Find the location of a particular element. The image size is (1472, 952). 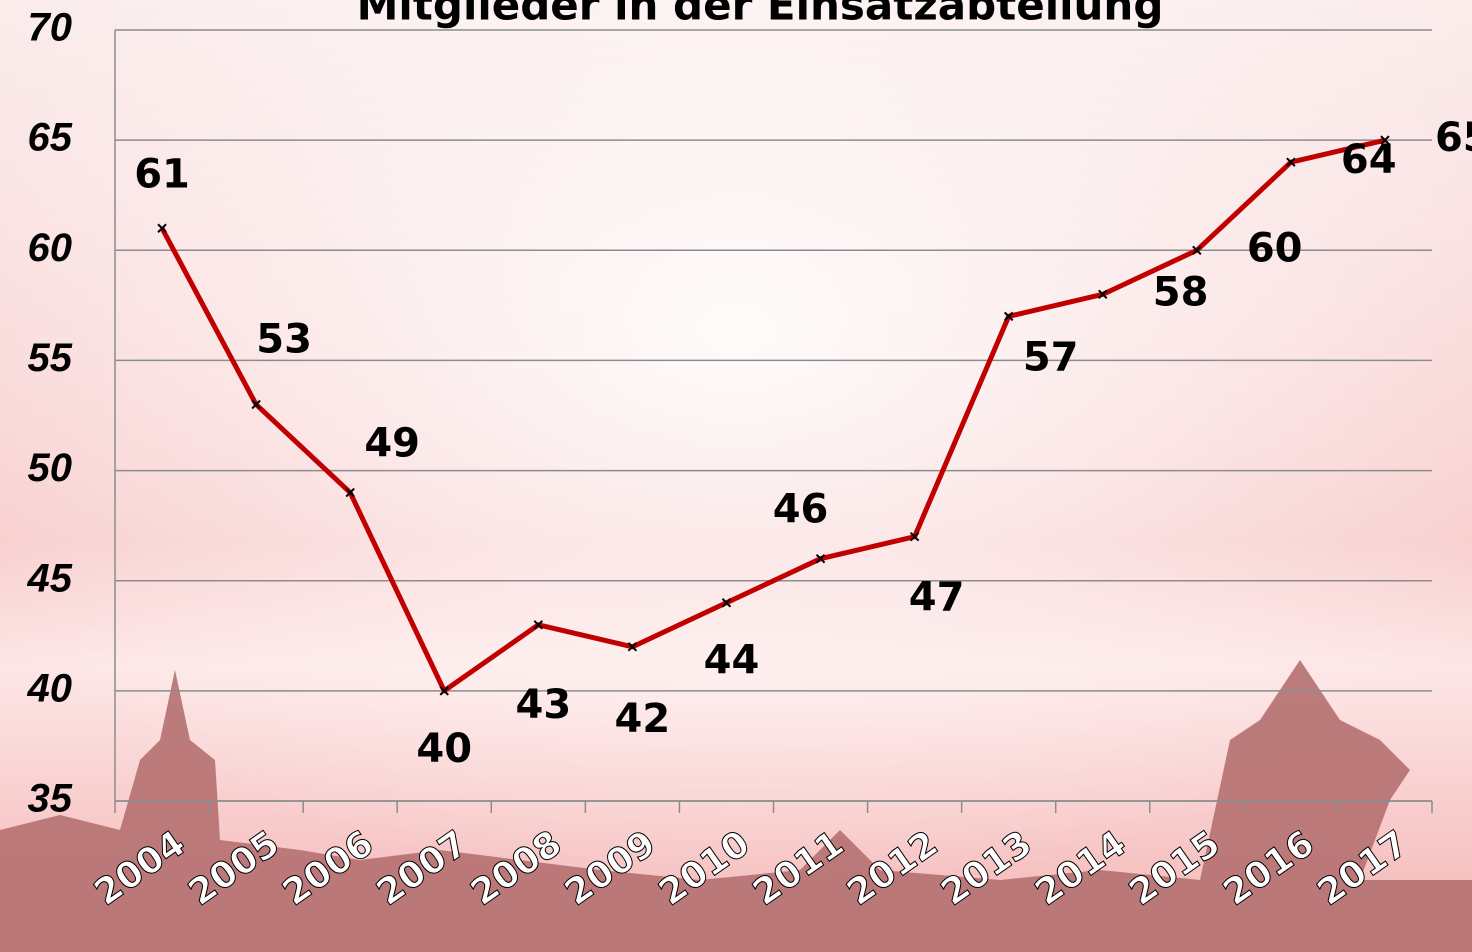

chart-title: Mitglieder in der Einsatzabteilung is located at coordinates (760, 15).